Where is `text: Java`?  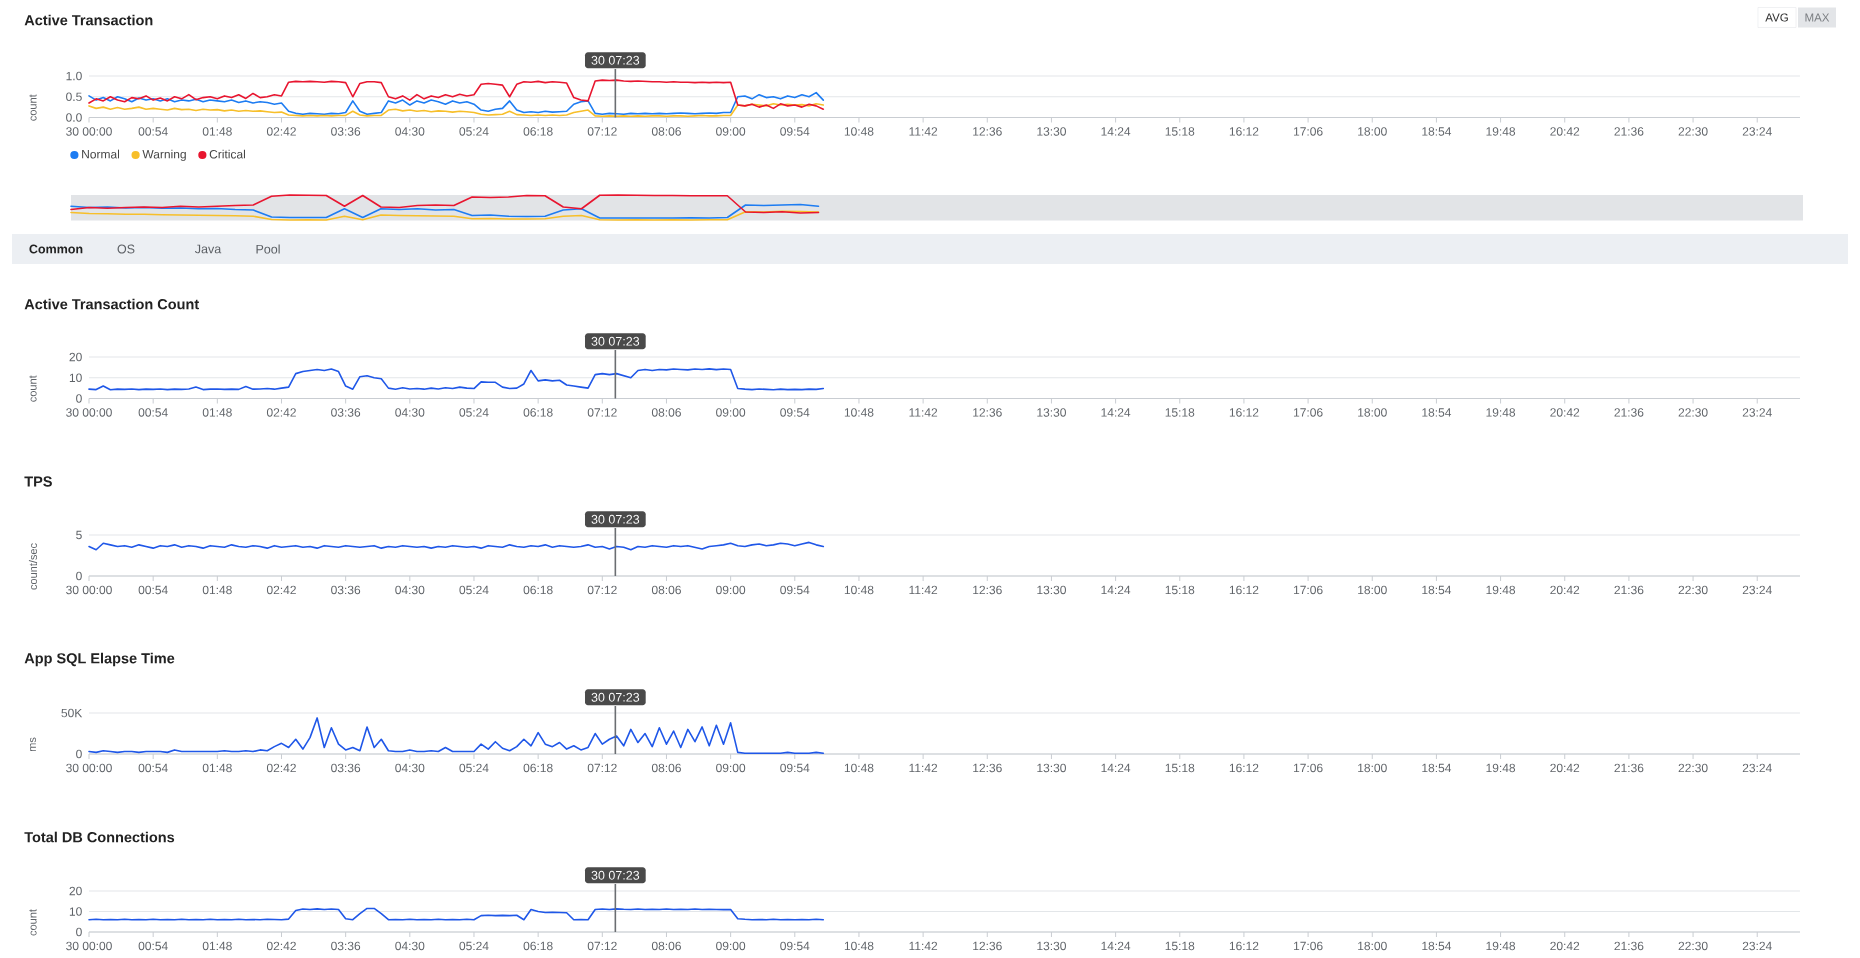
text: Java is located at coordinates (208, 249).